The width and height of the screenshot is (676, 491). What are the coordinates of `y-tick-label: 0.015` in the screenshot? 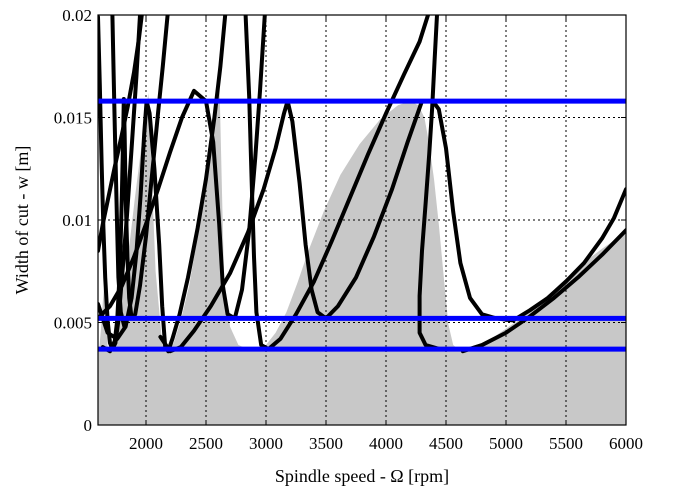 It's located at (73, 118).